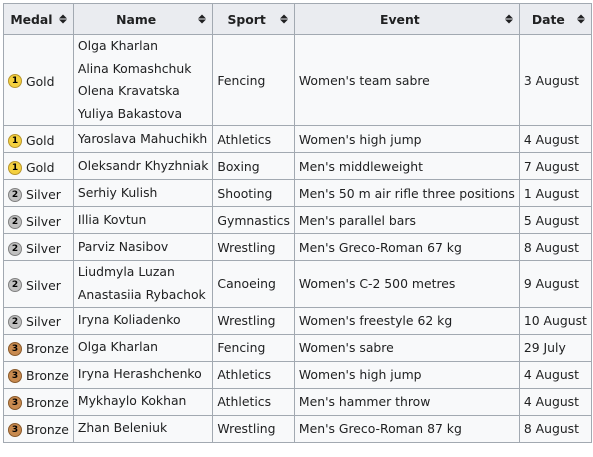 The image size is (593, 457). What do you see at coordinates (555, 80) in the screenshot?
I see `date-cell: 3 August` at bounding box center [555, 80].